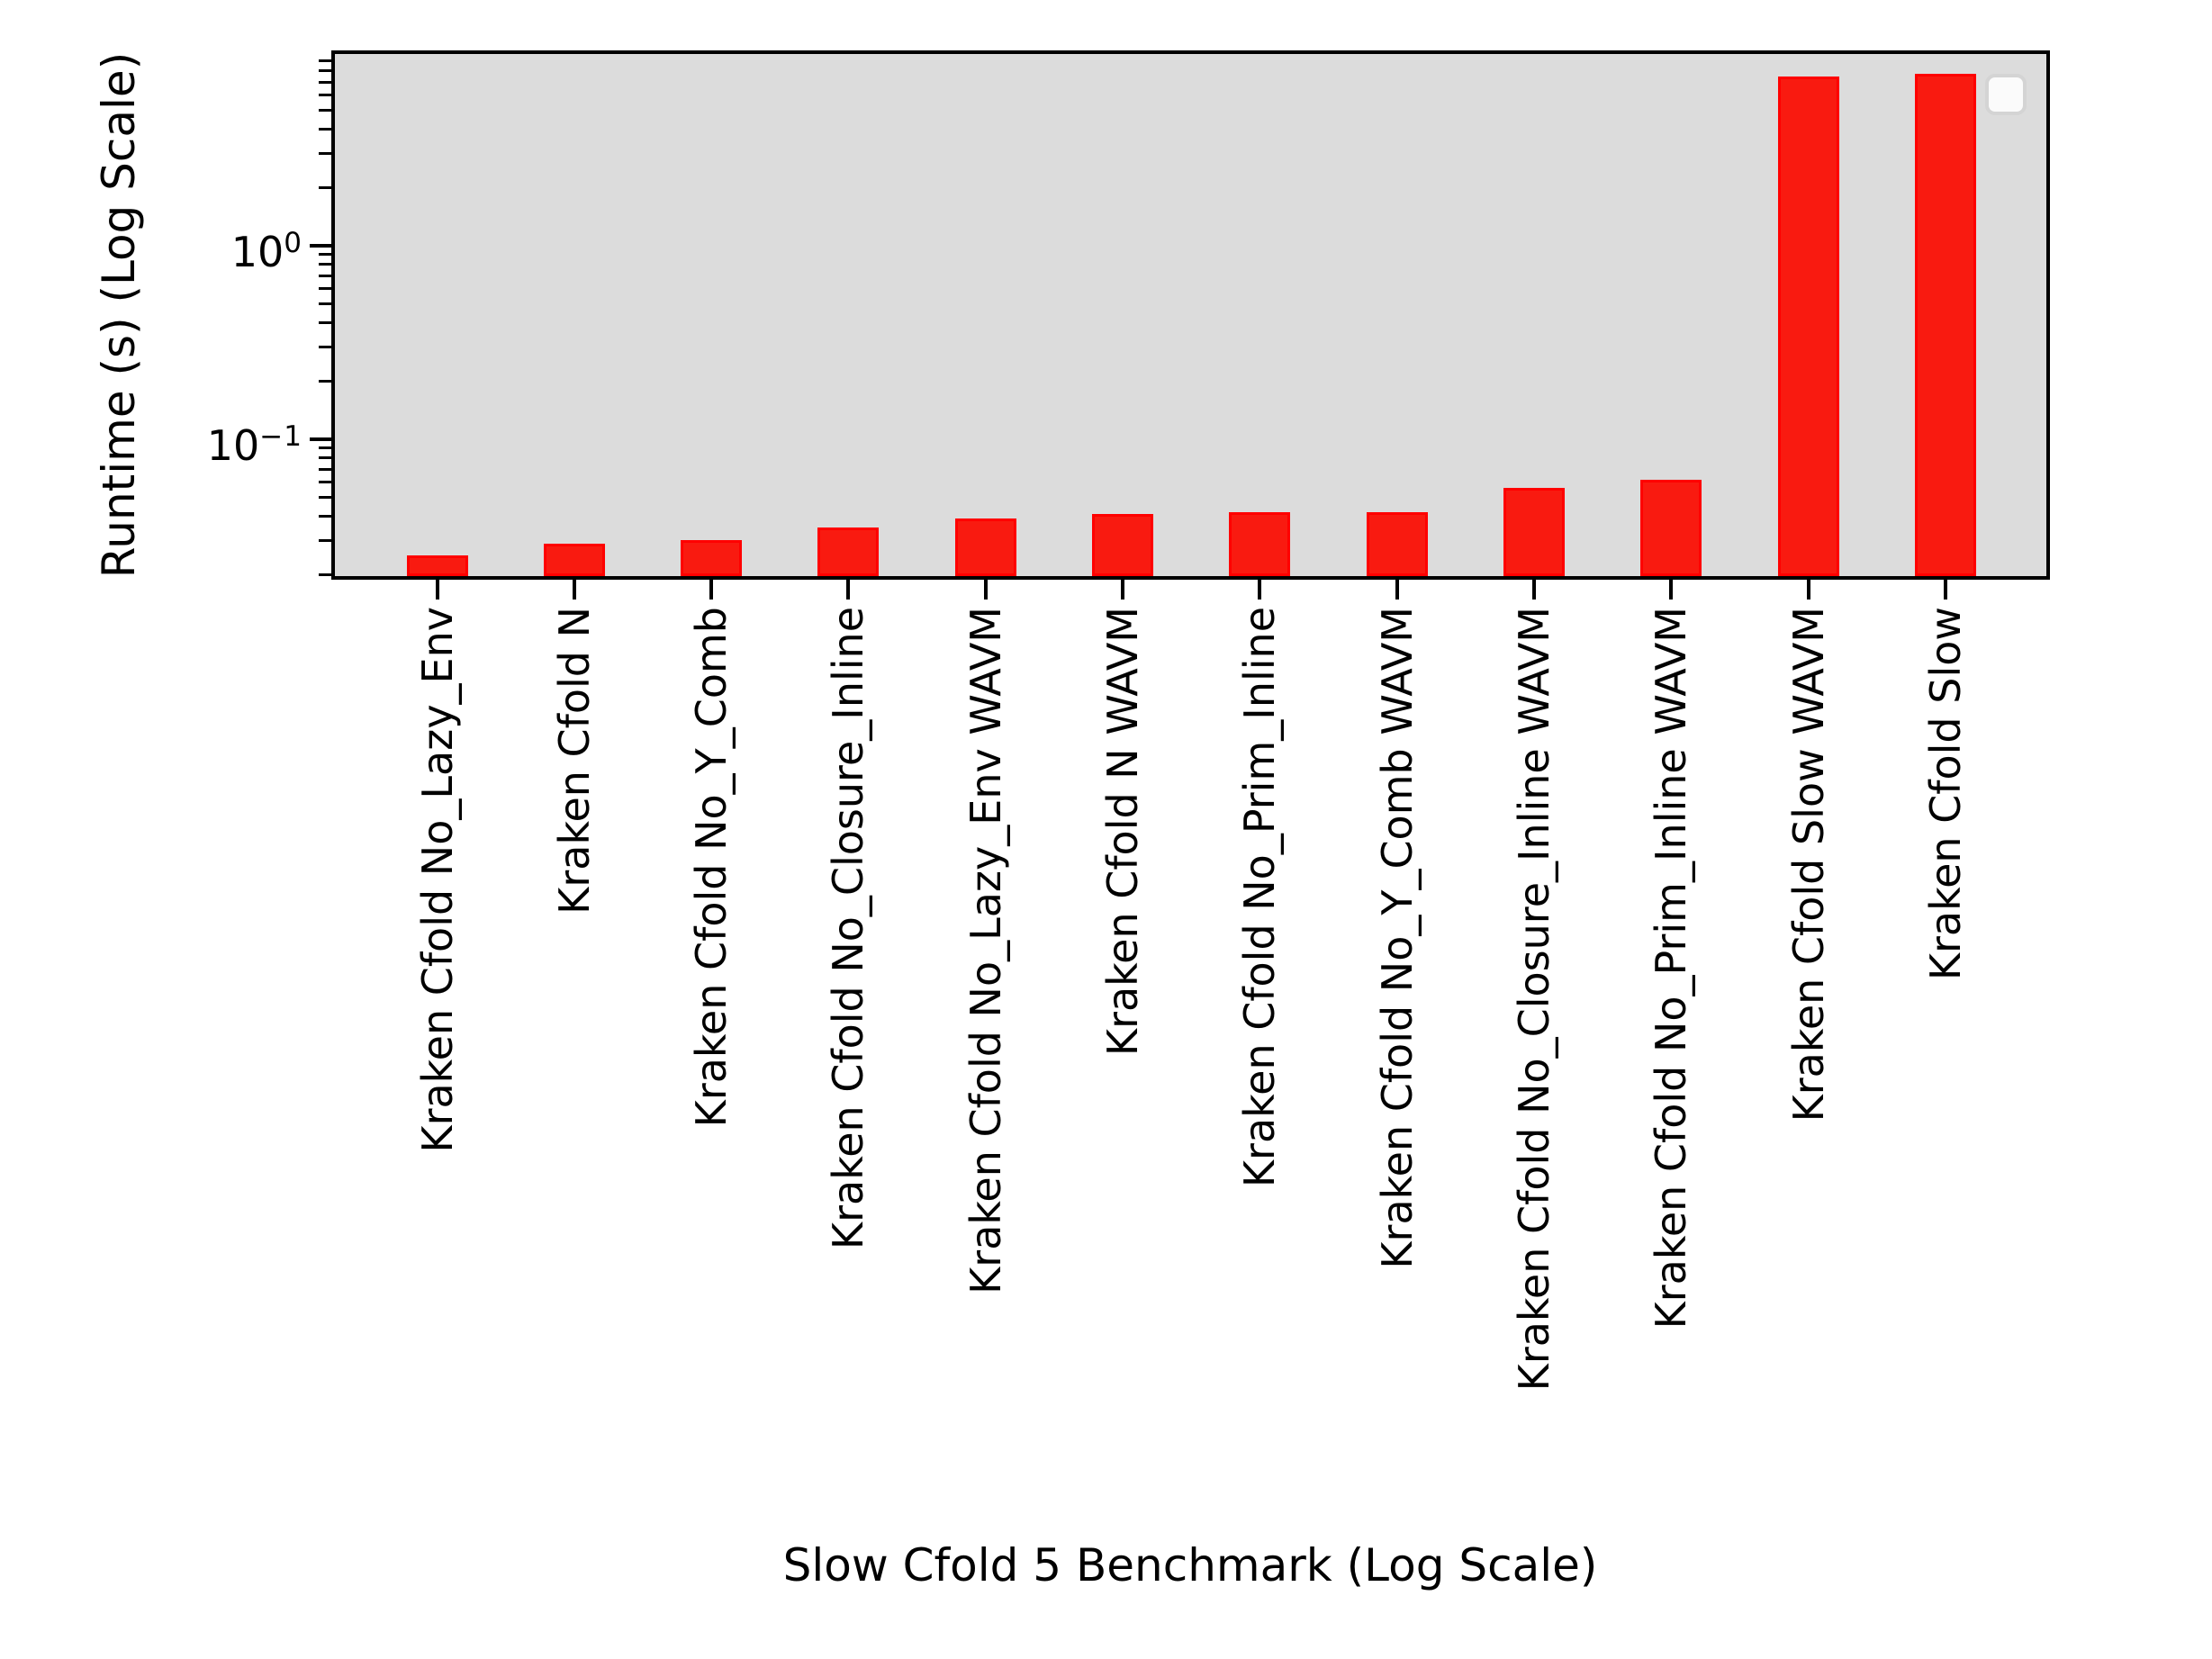  What do you see at coordinates (1260, 897) in the screenshot?
I see `x-tick-label-text: Kraken Cfold No_Prim_Inline` at bounding box center [1260, 897].